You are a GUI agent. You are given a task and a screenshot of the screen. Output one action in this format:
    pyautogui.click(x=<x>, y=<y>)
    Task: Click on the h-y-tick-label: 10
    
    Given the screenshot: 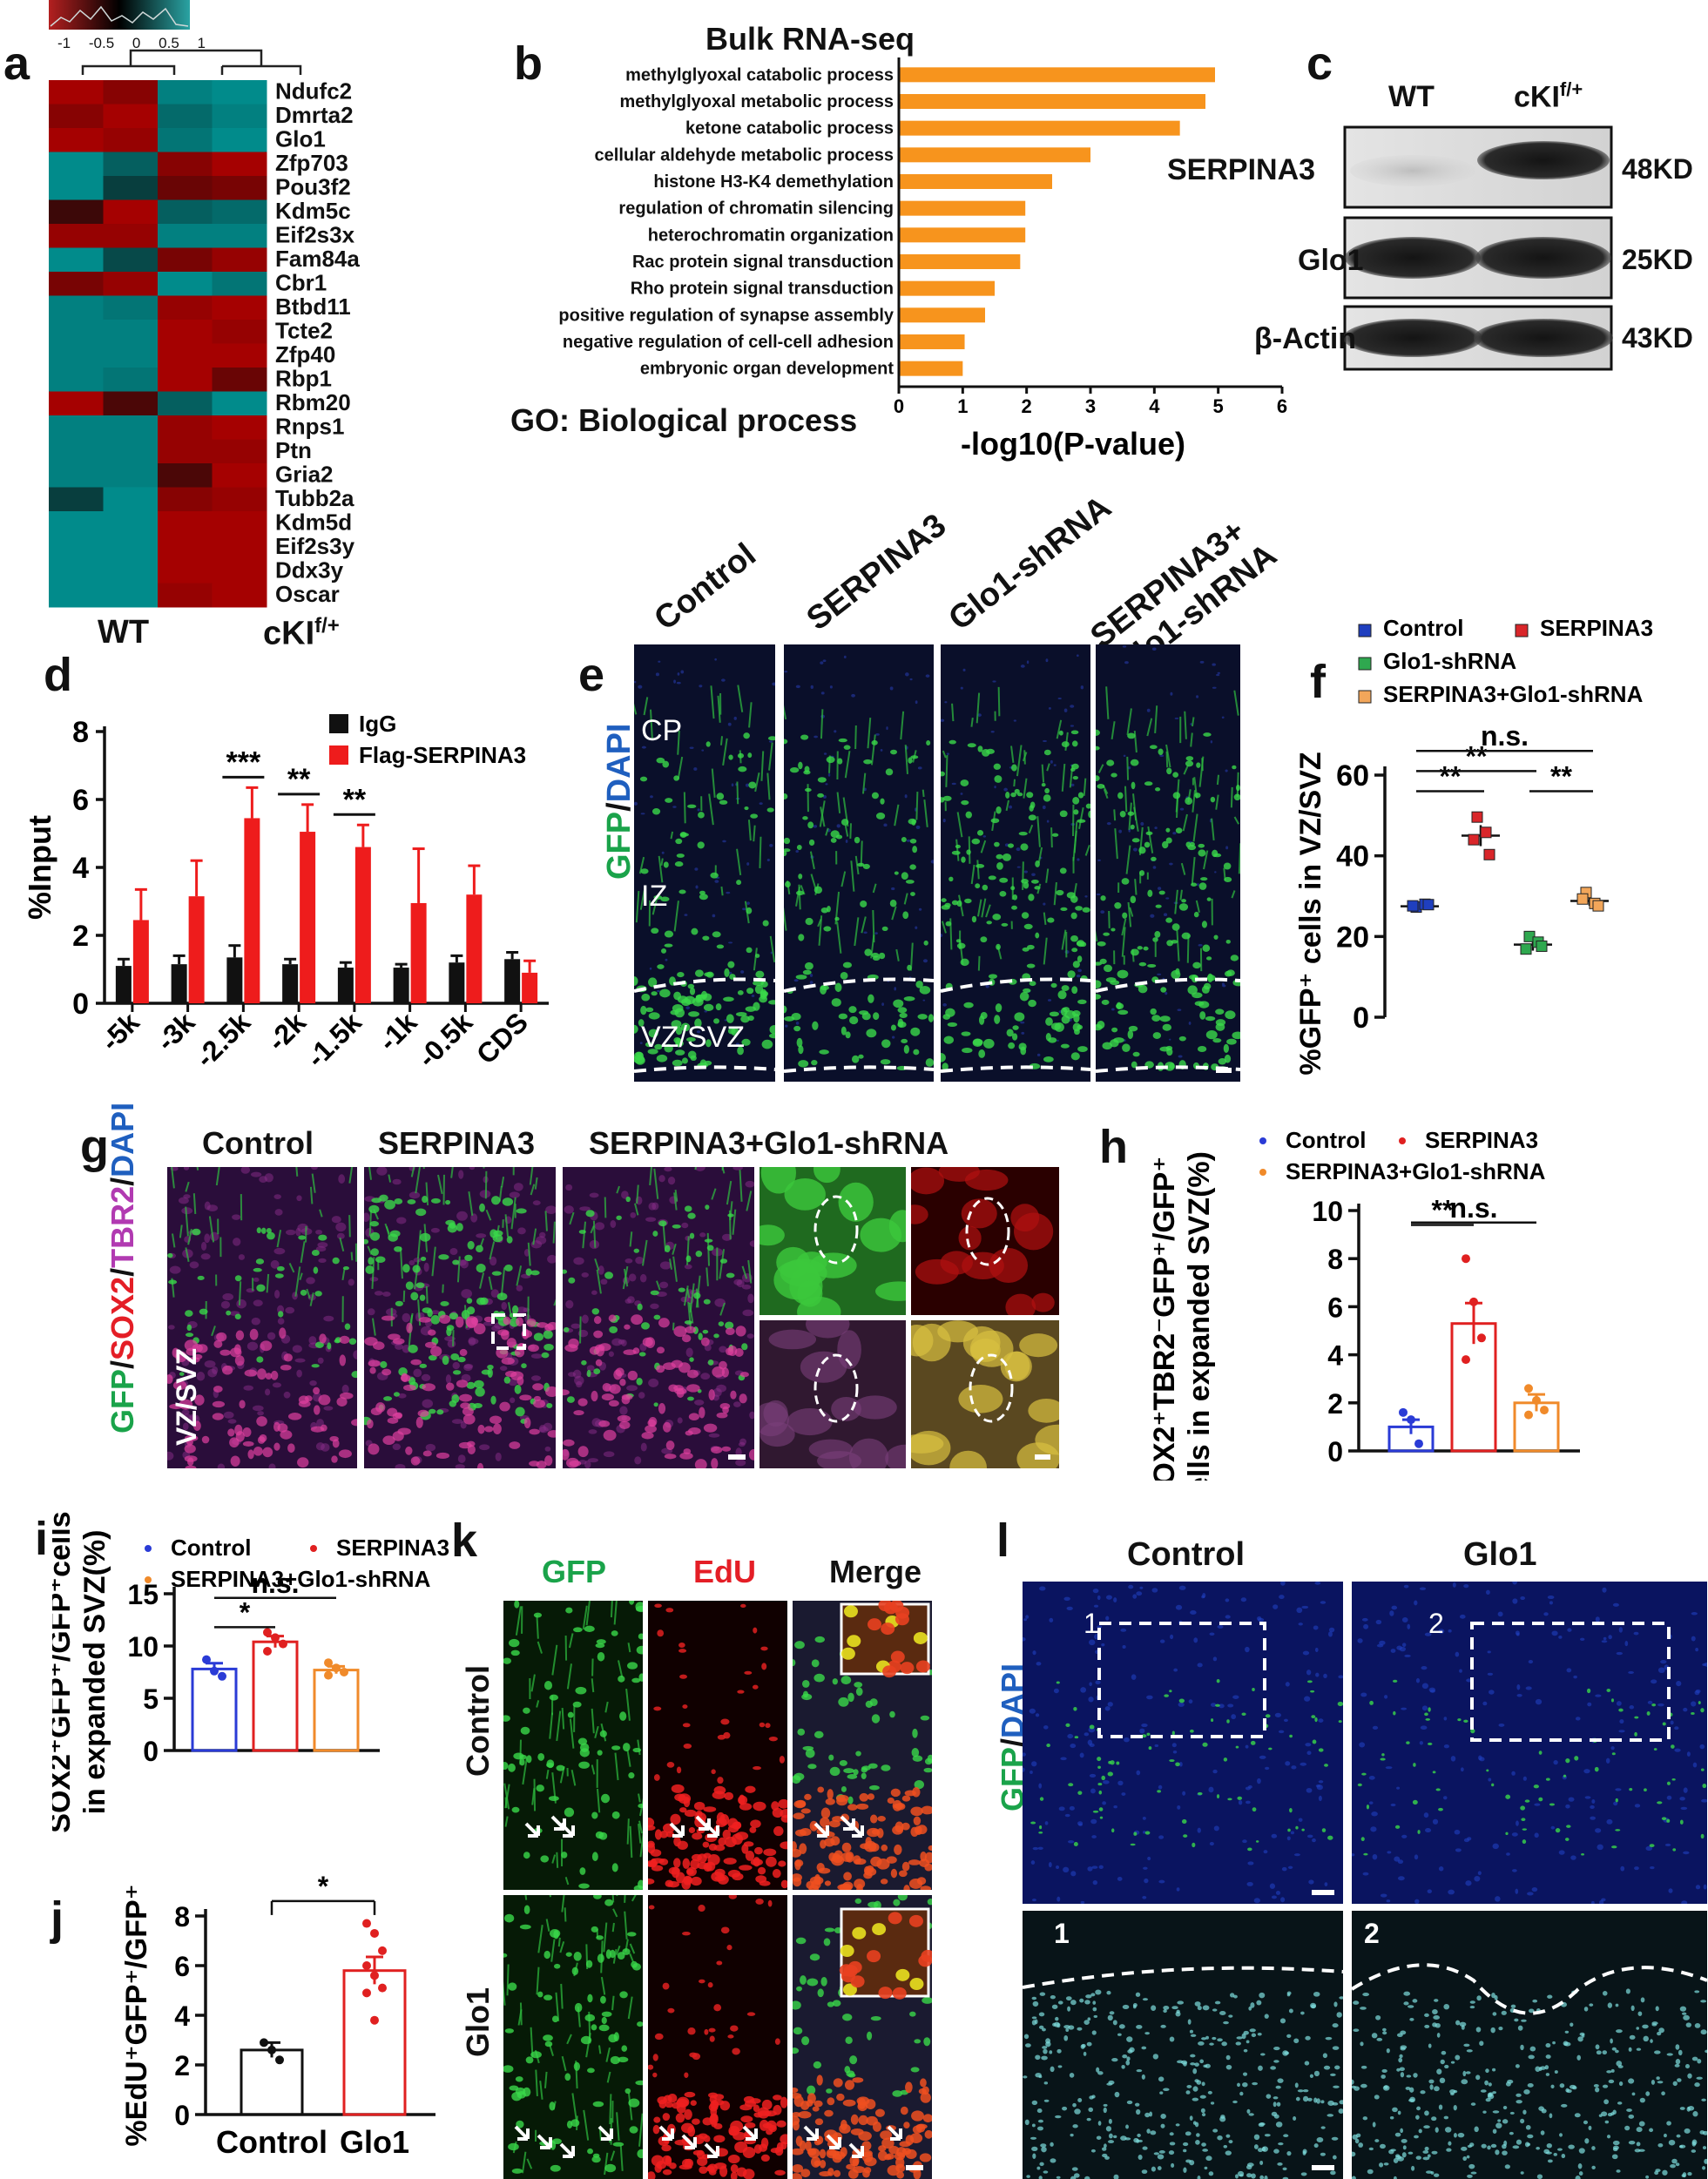 What is the action you would take?
    pyautogui.click(x=1327, y=1211)
    